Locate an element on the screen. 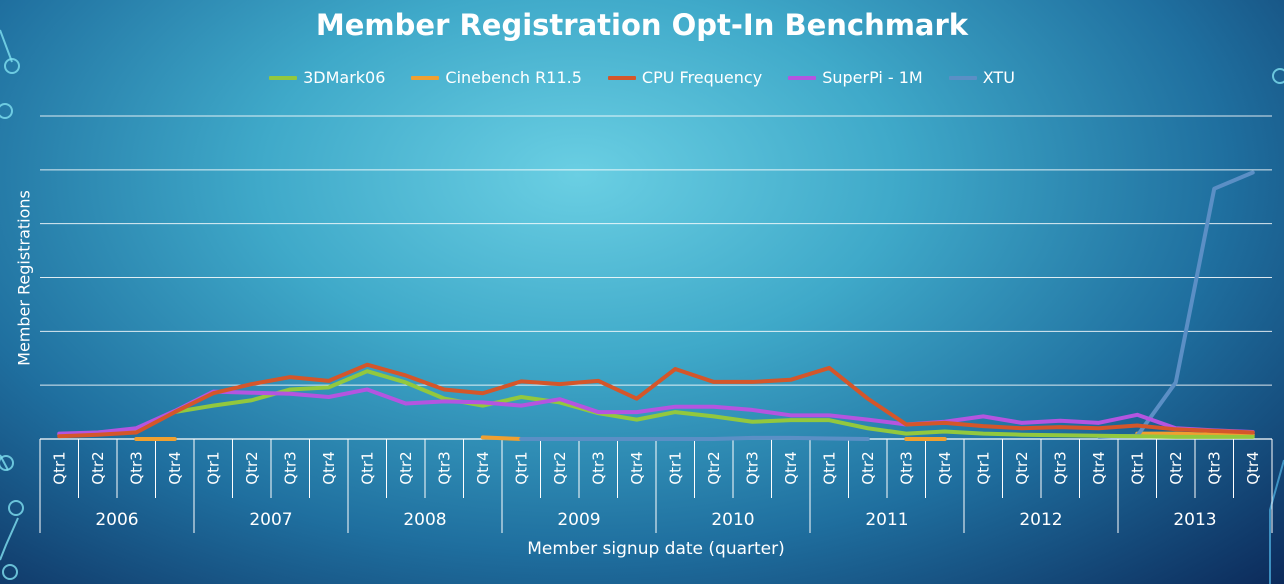 Image resolution: width=1284 pixels, height=584 pixels. legend-item-superpi: SuperPi - 1M is located at coordinates (855, 77).